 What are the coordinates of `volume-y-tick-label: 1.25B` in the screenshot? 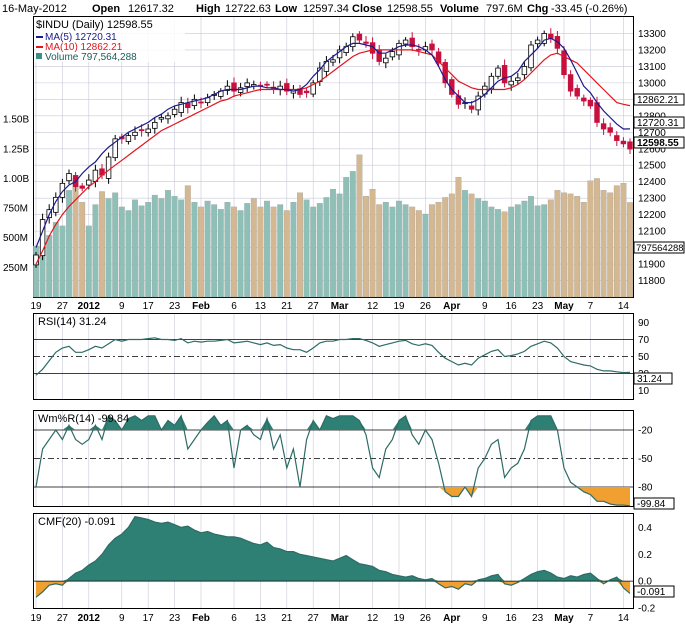 It's located at (16, 149).